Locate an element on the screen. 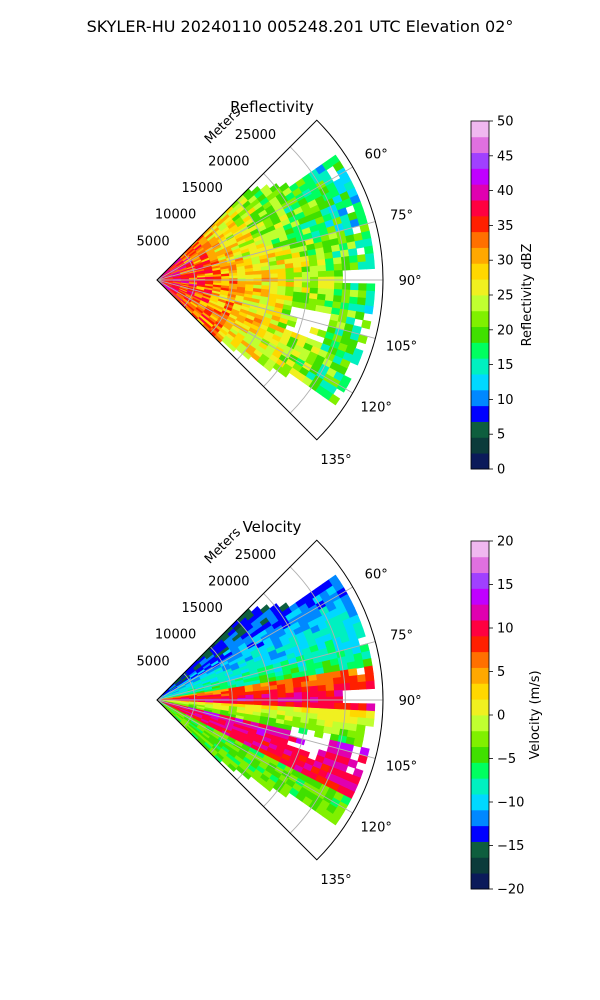  colorbar-tick-label: 50 is located at coordinates (505, 122).